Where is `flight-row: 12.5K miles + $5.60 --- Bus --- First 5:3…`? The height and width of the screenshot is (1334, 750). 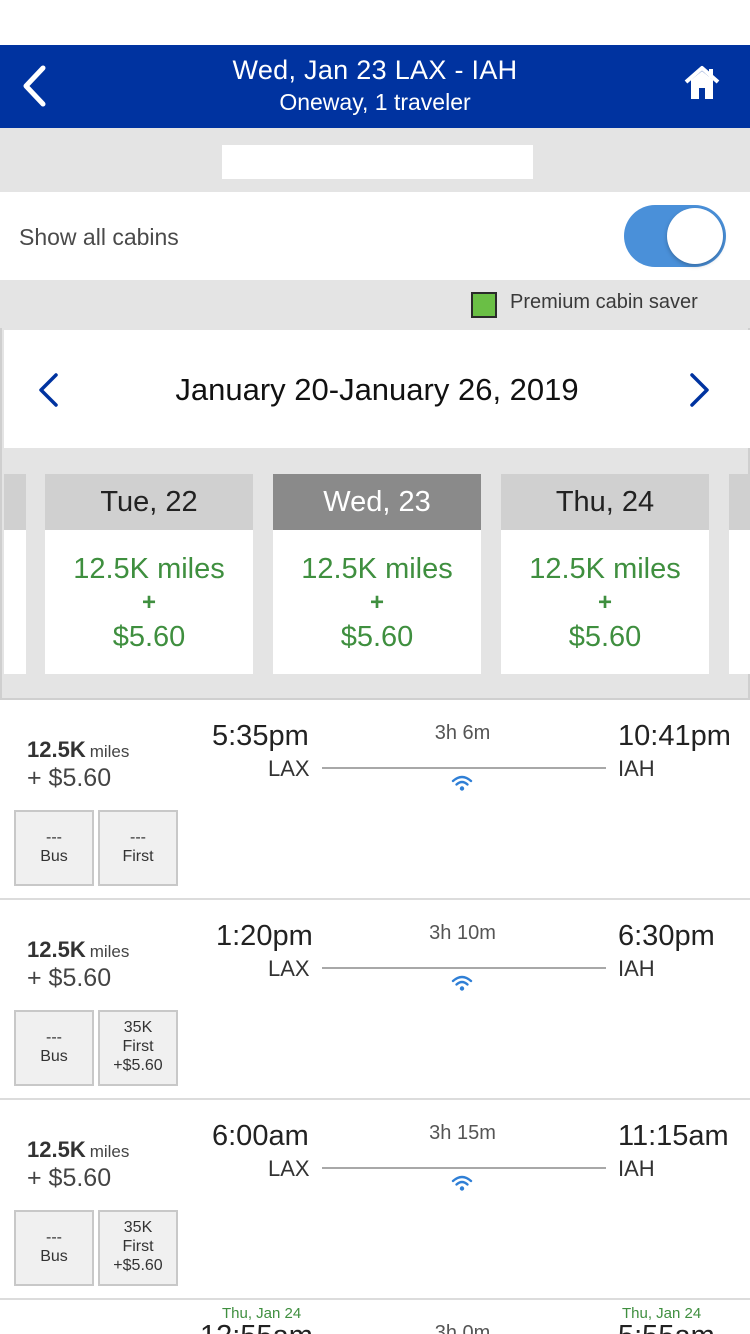 flight-row: 12.5K miles + $5.60 --- Bus --- First 5:3… is located at coordinates (375, 800).